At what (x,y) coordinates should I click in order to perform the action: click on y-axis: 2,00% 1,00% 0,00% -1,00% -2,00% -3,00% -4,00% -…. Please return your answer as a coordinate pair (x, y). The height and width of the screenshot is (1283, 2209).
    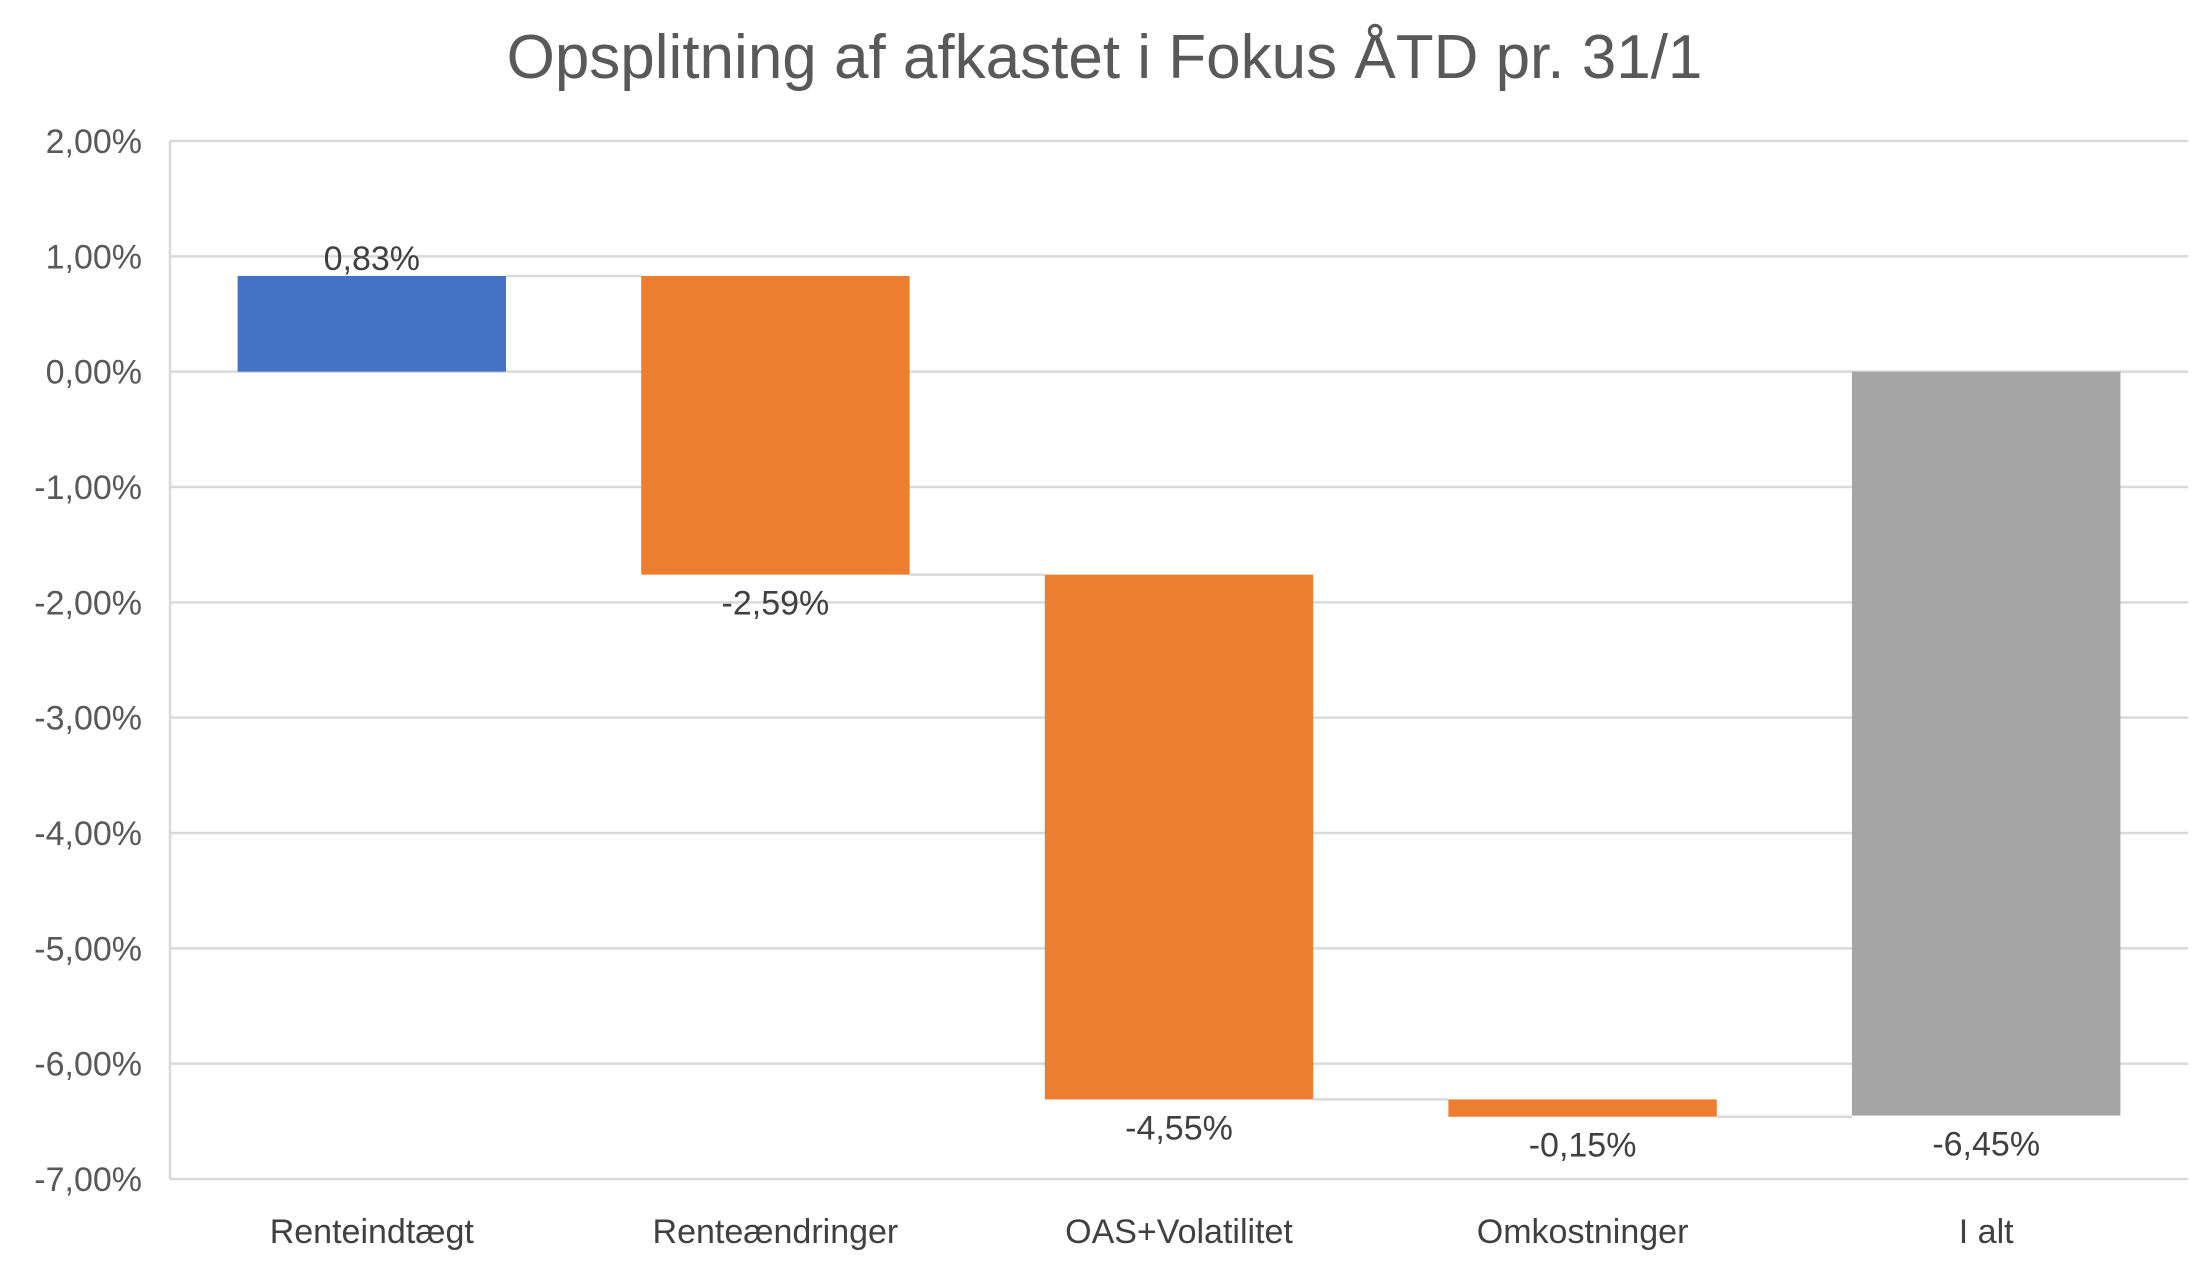
    Looking at the image, I should click on (103, 661).